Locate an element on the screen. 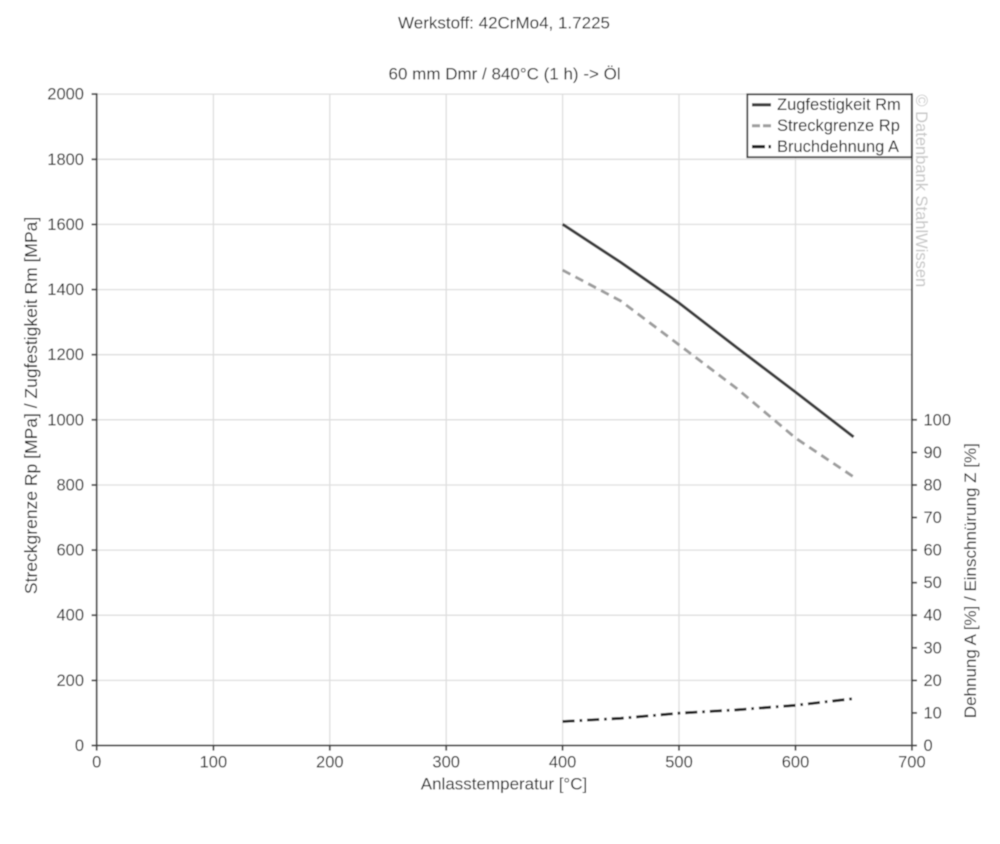 The width and height of the screenshot is (1000, 844). svg-text: © Datenbank StahlWissen is located at coordinates (921, 190).